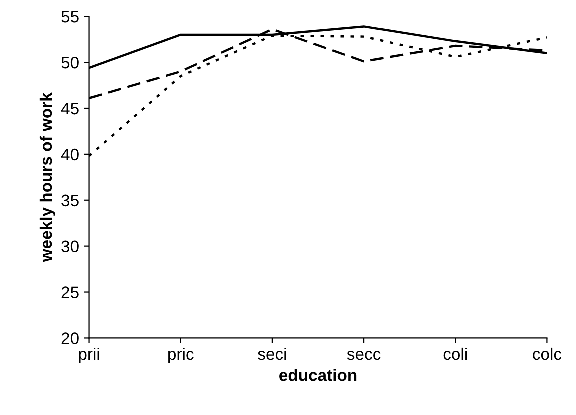  What do you see at coordinates (272, 354) in the screenshot?
I see `x-tick-label: seci` at bounding box center [272, 354].